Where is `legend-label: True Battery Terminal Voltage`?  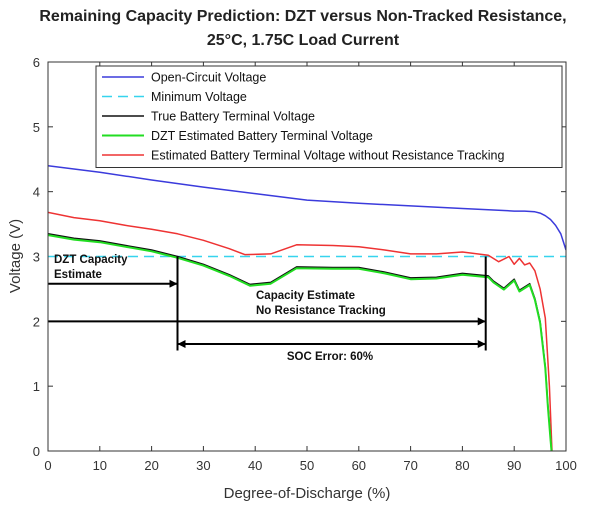
legend-label: True Battery Terminal Voltage is located at coordinates (233, 117).